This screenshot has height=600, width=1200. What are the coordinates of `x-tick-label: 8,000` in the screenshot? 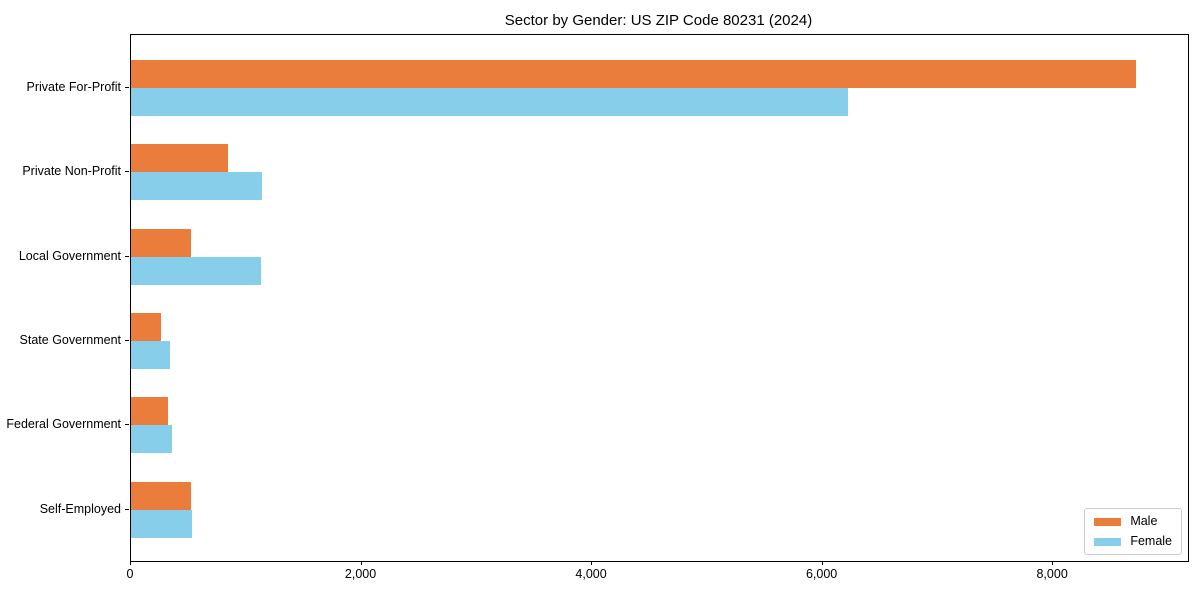 It's located at (1052, 574).